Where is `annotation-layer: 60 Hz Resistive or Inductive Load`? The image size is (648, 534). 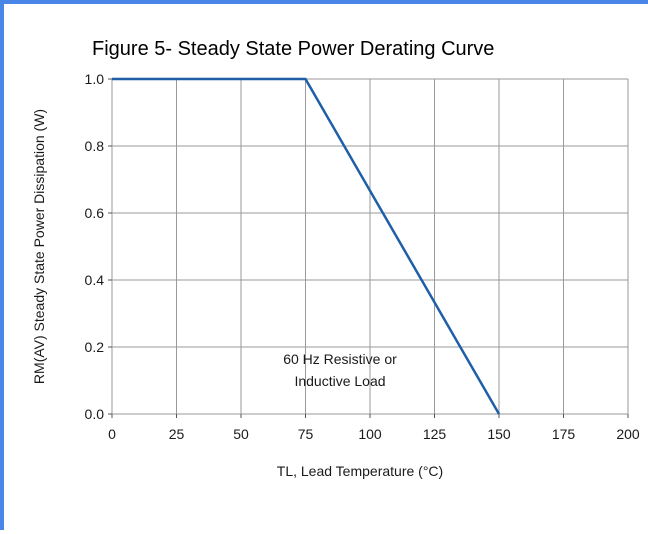 annotation-layer: 60 Hz Resistive or Inductive Load is located at coordinates (340, 370).